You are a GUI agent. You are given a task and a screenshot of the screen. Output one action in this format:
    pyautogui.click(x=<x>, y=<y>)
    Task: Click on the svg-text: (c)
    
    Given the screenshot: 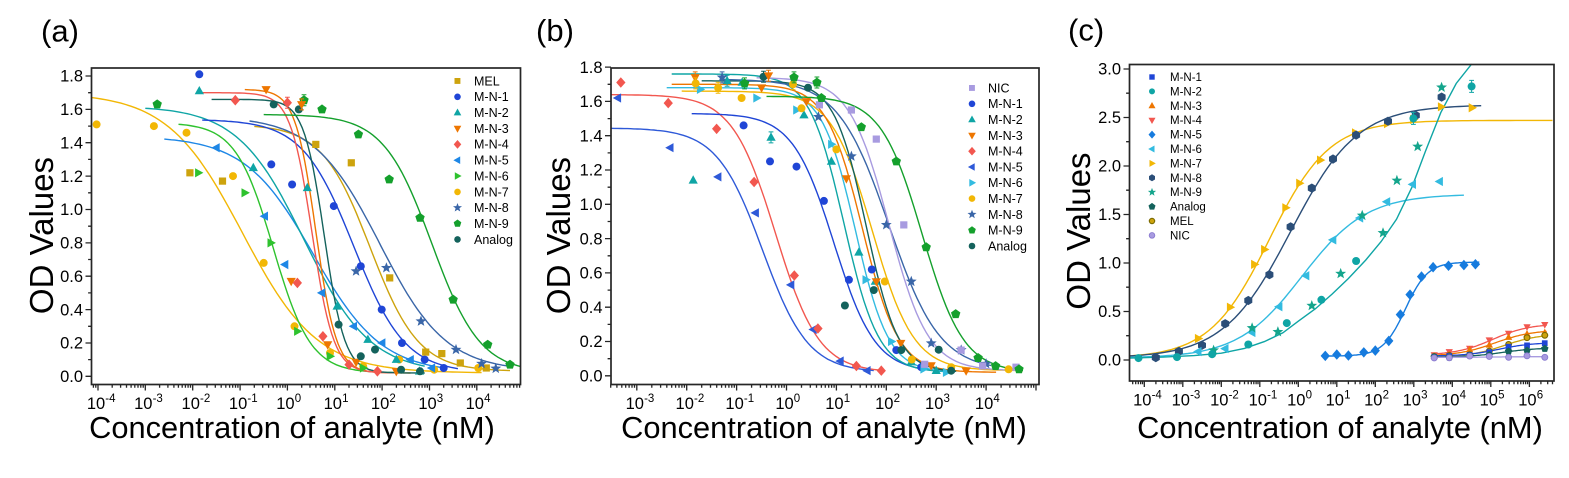 What is the action you would take?
    pyautogui.click(x=1086, y=30)
    